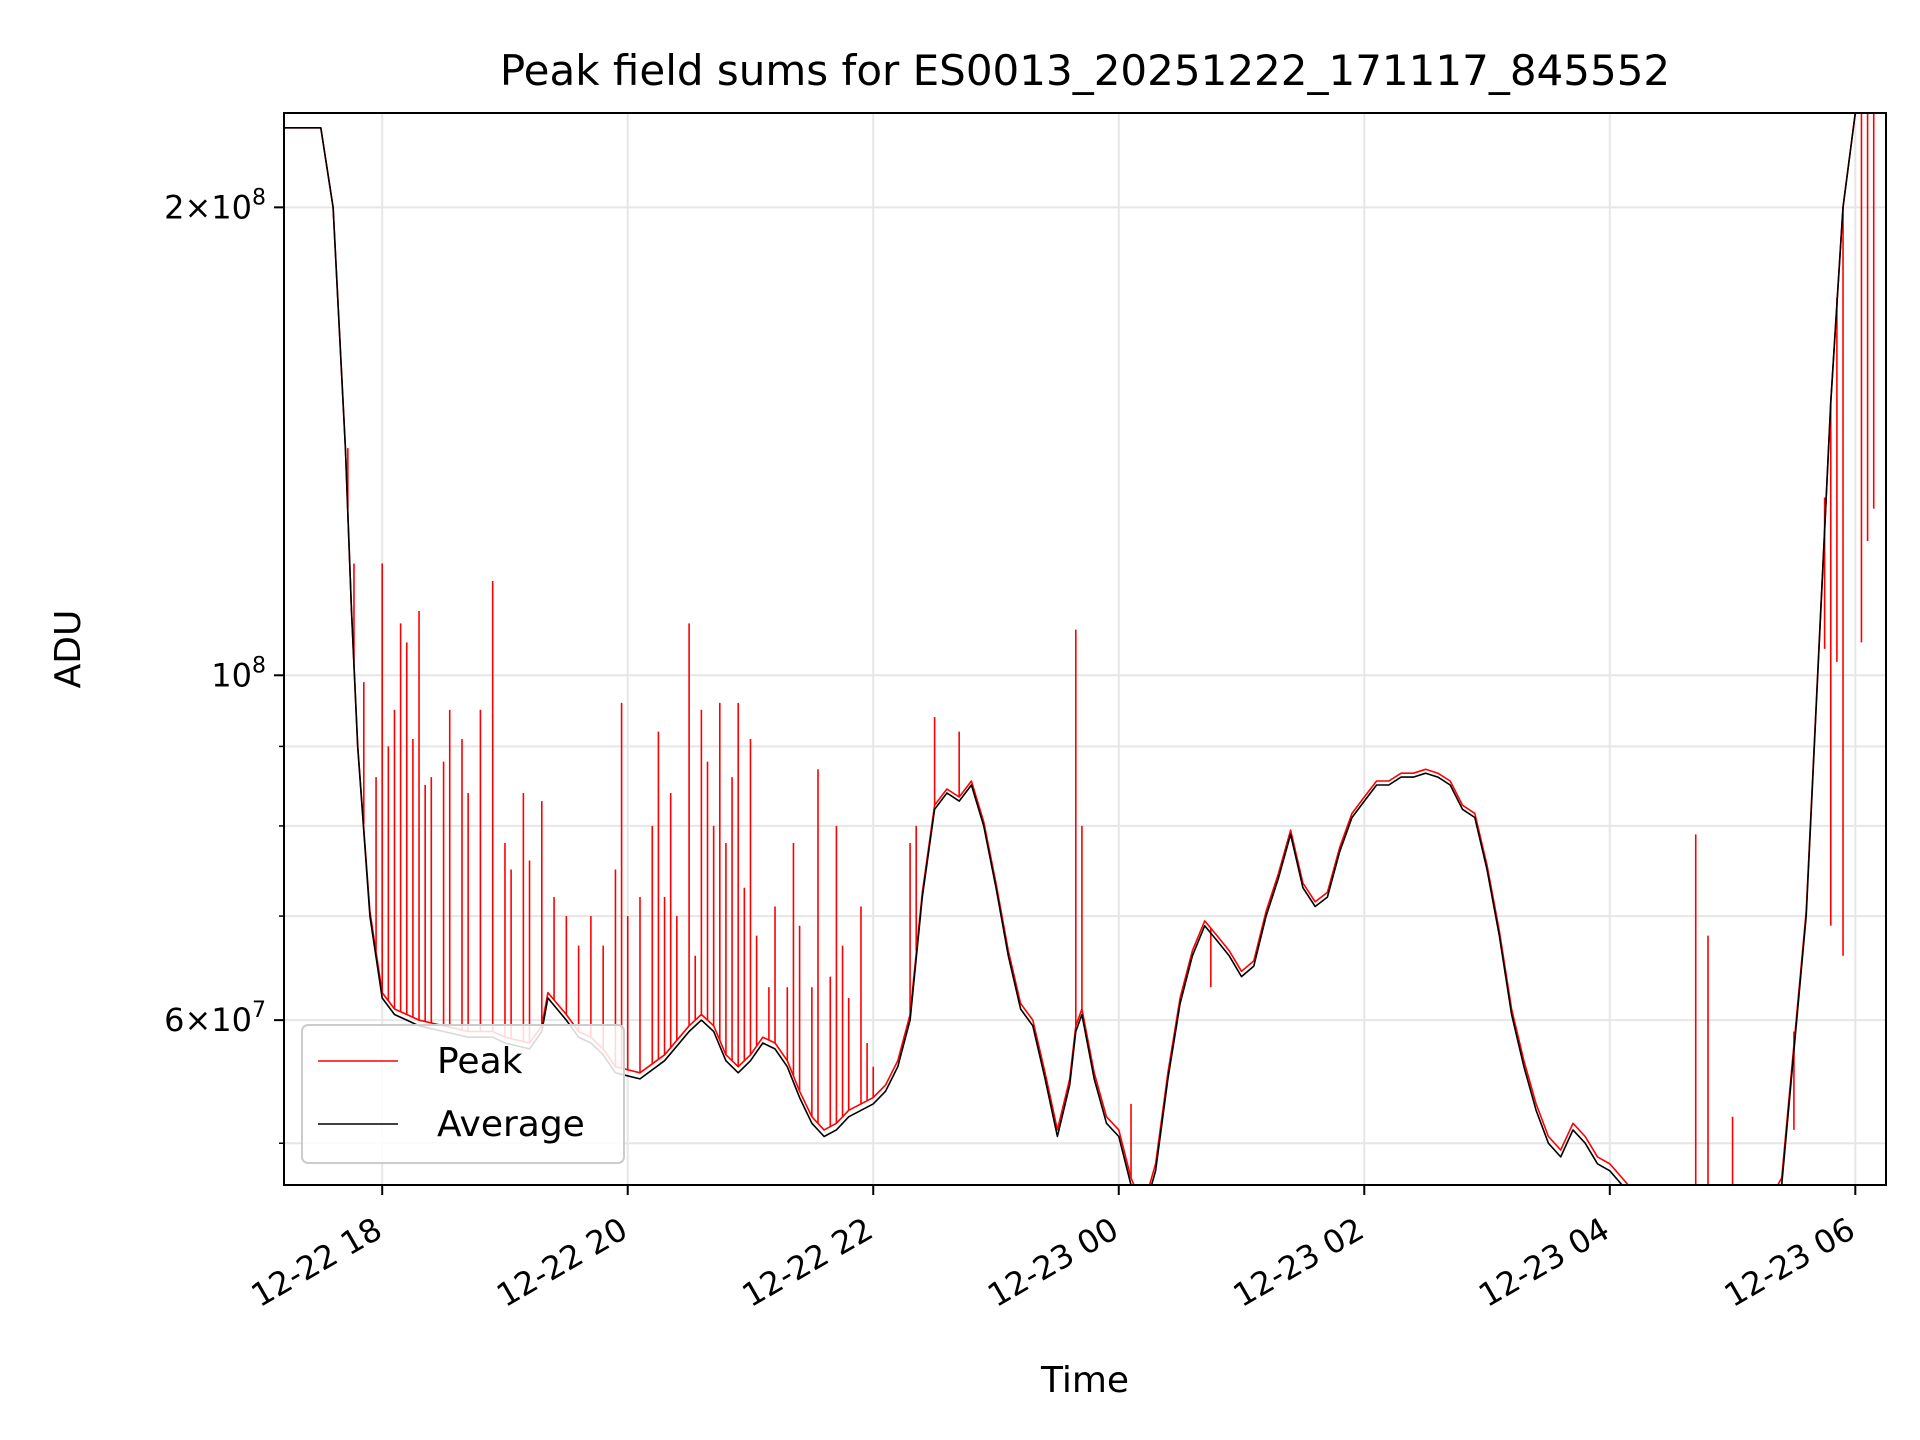 The height and width of the screenshot is (1440, 1920). I want to click on y-tick-label: 6×107, so click(215, 1018).